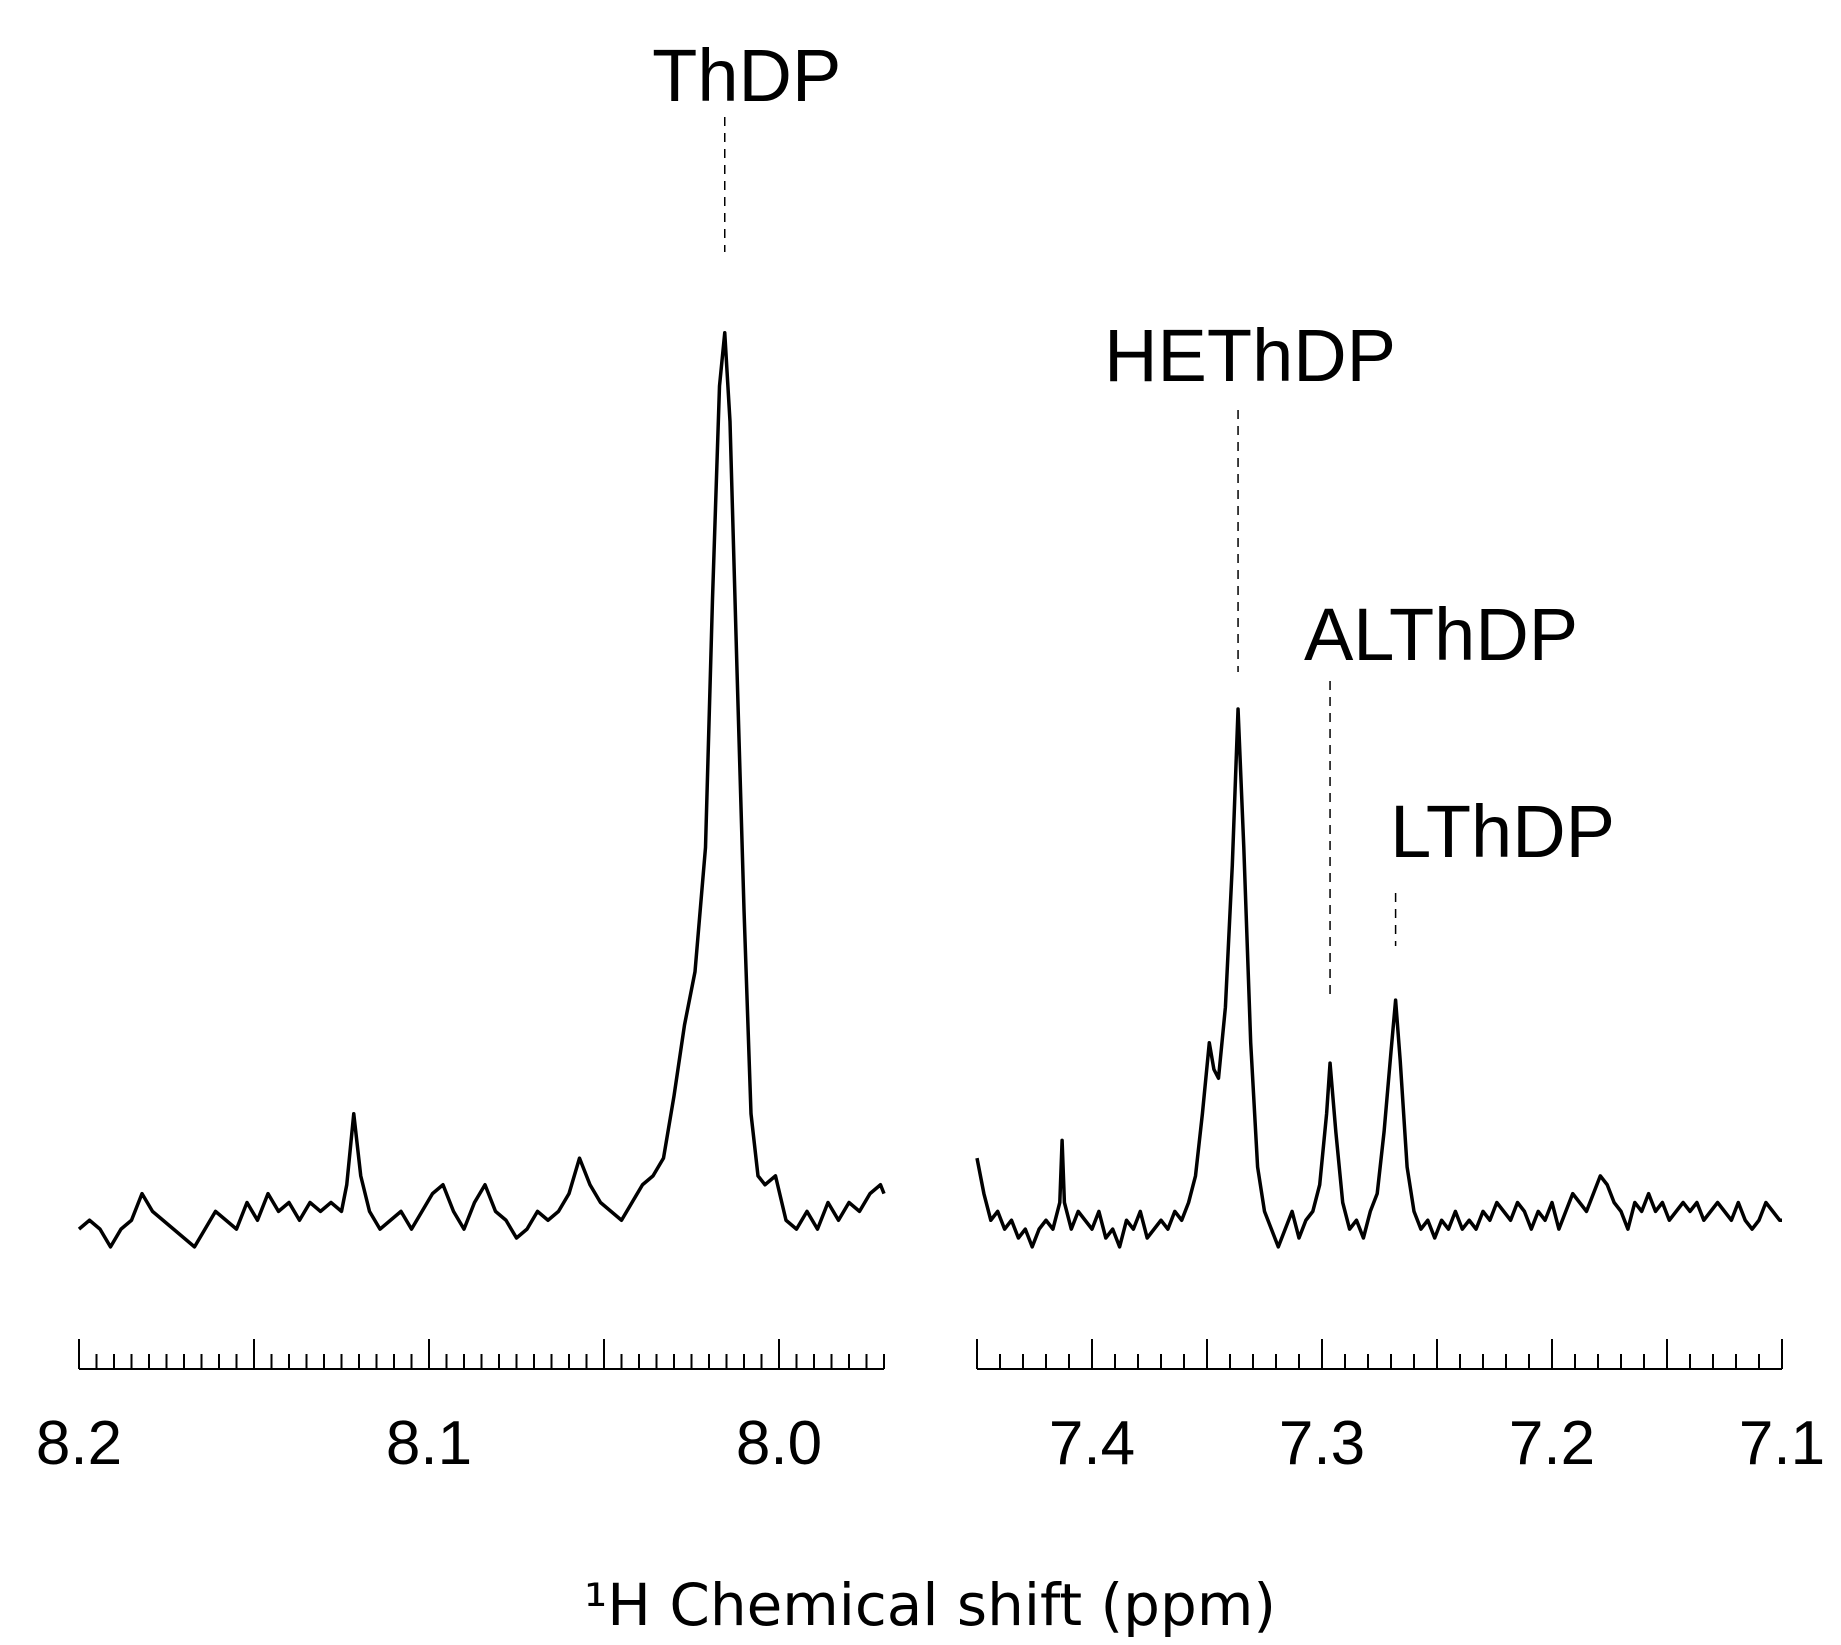 The width and height of the screenshot is (1841, 1645). Describe the element at coordinates (1092, 1443) in the screenshot. I see `x-tick-label: 7.4` at that location.